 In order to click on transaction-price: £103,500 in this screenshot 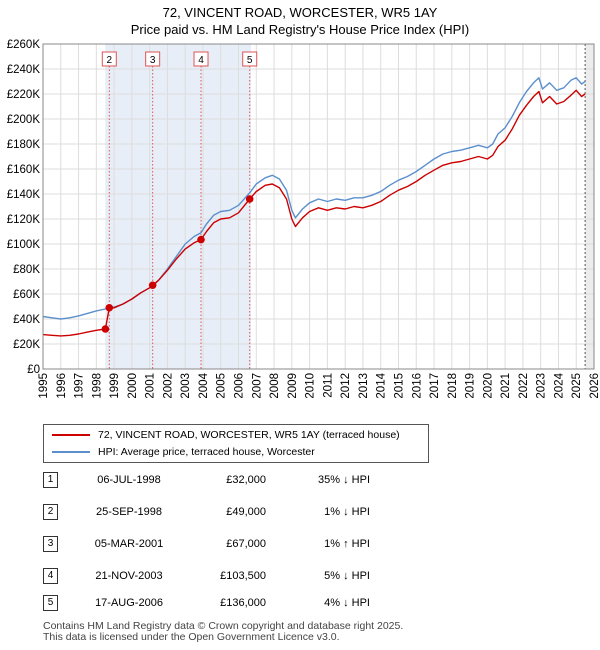, I will do `click(243, 576)`.